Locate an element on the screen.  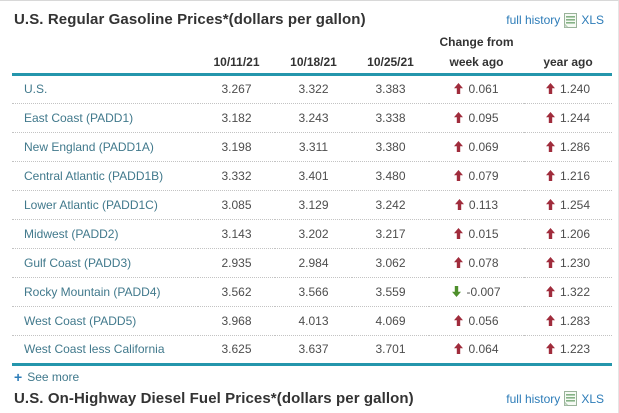
price-value-cell: 3.383 is located at coordinates (390, 89).